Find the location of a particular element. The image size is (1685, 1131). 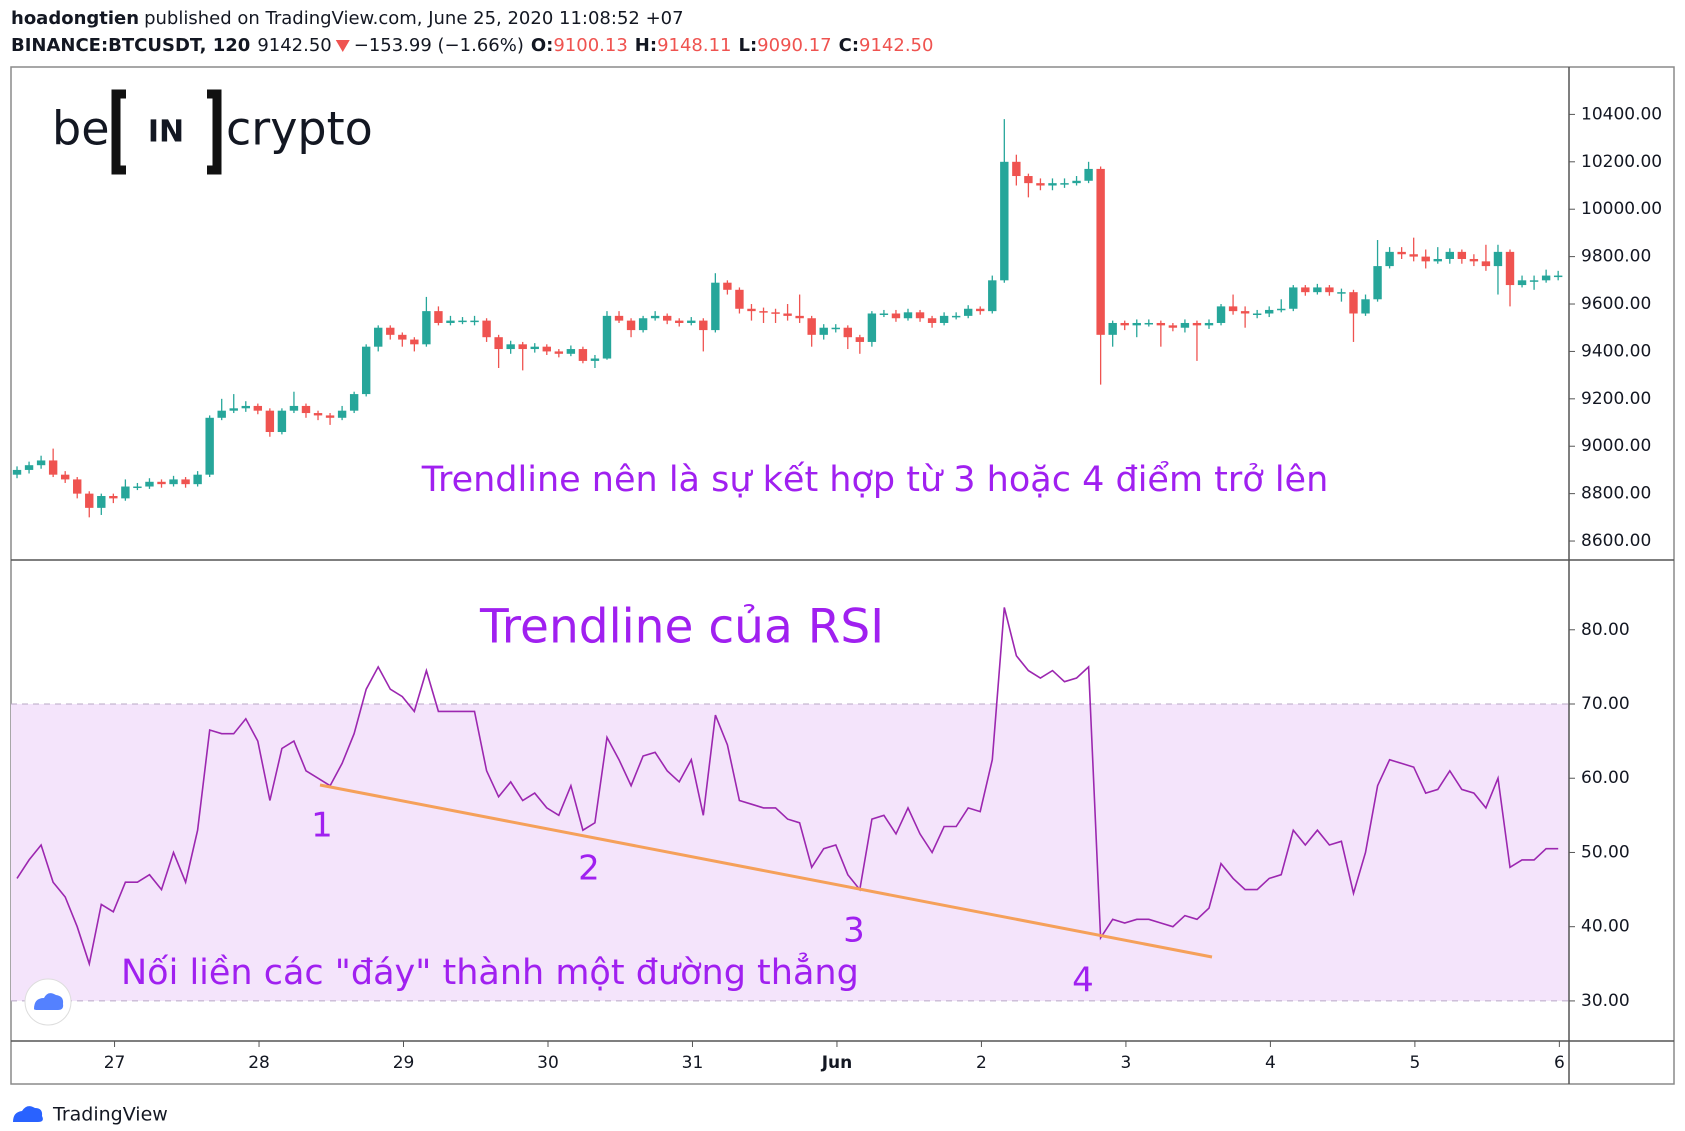

y-tick-label: 10400.00 is located at coordinates (1621, 114).